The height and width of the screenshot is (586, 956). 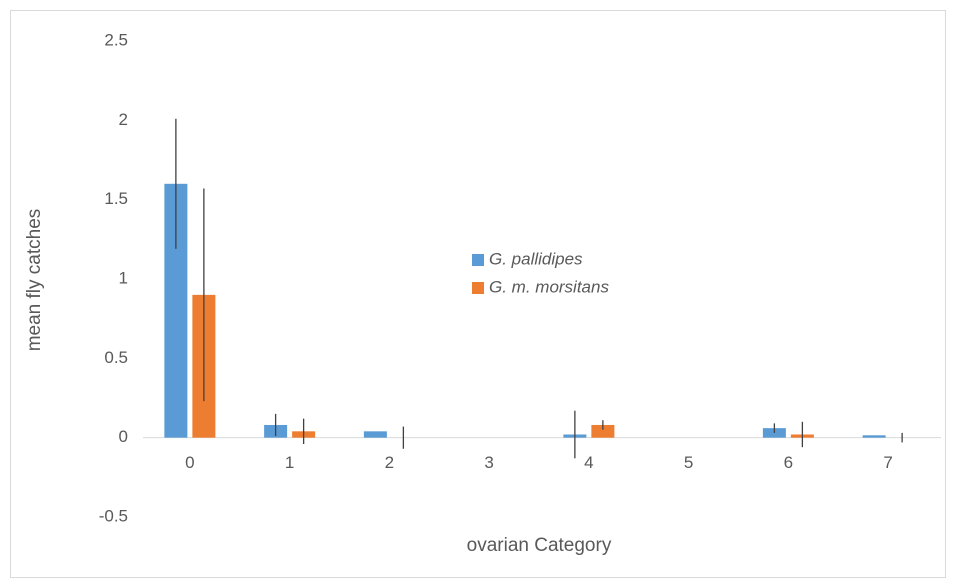 What do you see at coordinates (788, 462) in the screenshot?
I see `x-tick-label: 6` at bounding box center [788, 462].